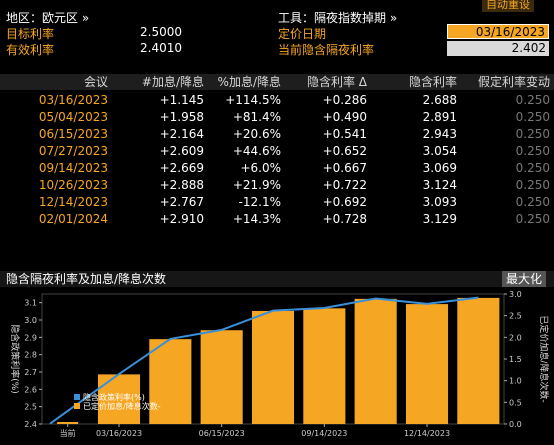 The image size is (554, 445). Describe the element at coordinates (30, 320) in the screenshot. I see `left-tick-label: 3.0` at that location.